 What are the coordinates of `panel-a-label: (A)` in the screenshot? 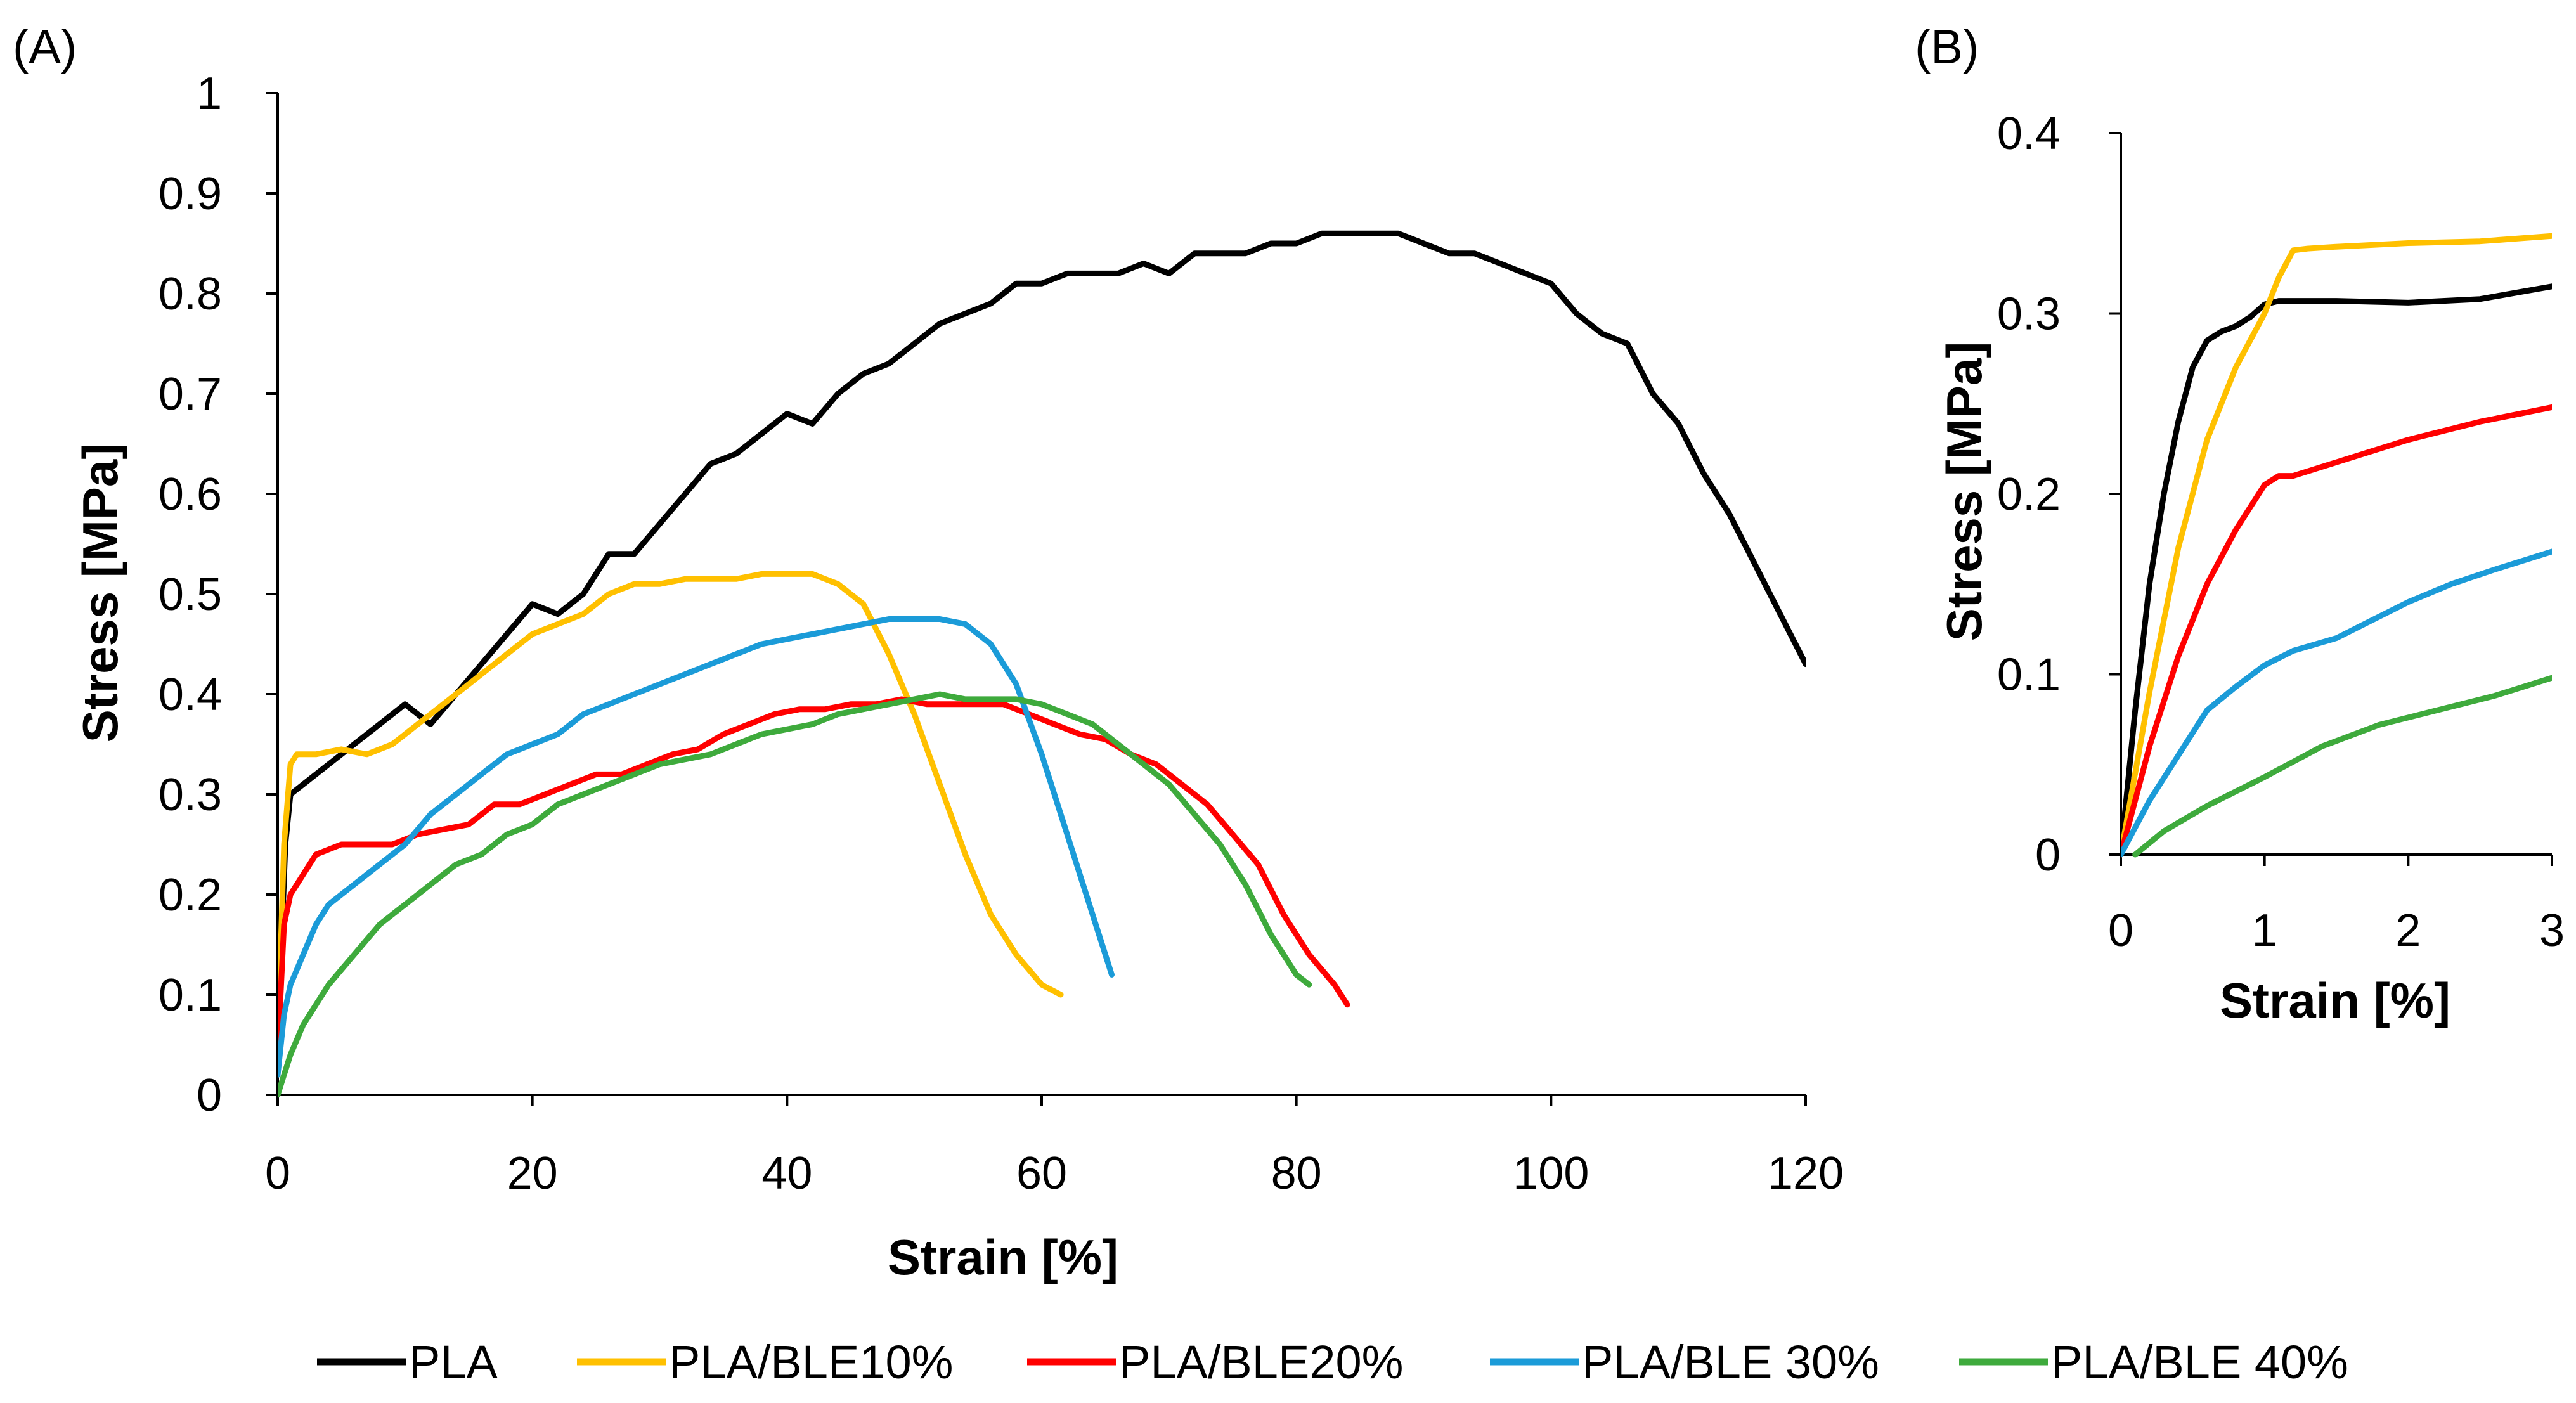 It's located at (45, 47).